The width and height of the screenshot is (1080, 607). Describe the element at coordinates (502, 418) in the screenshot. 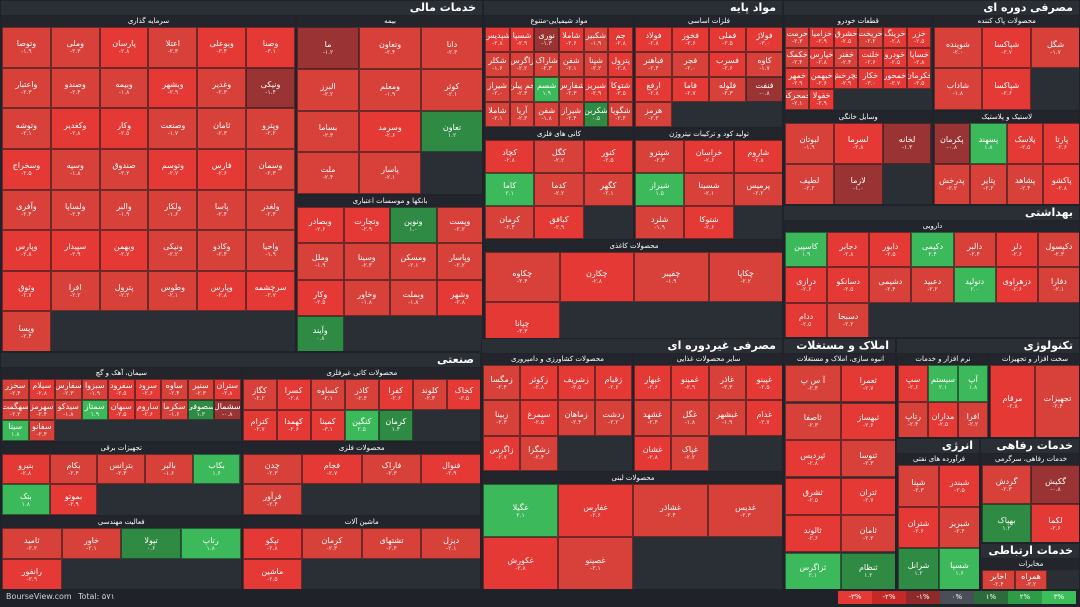

I see `stock-tile: زبینا -۲.۳` at that location.